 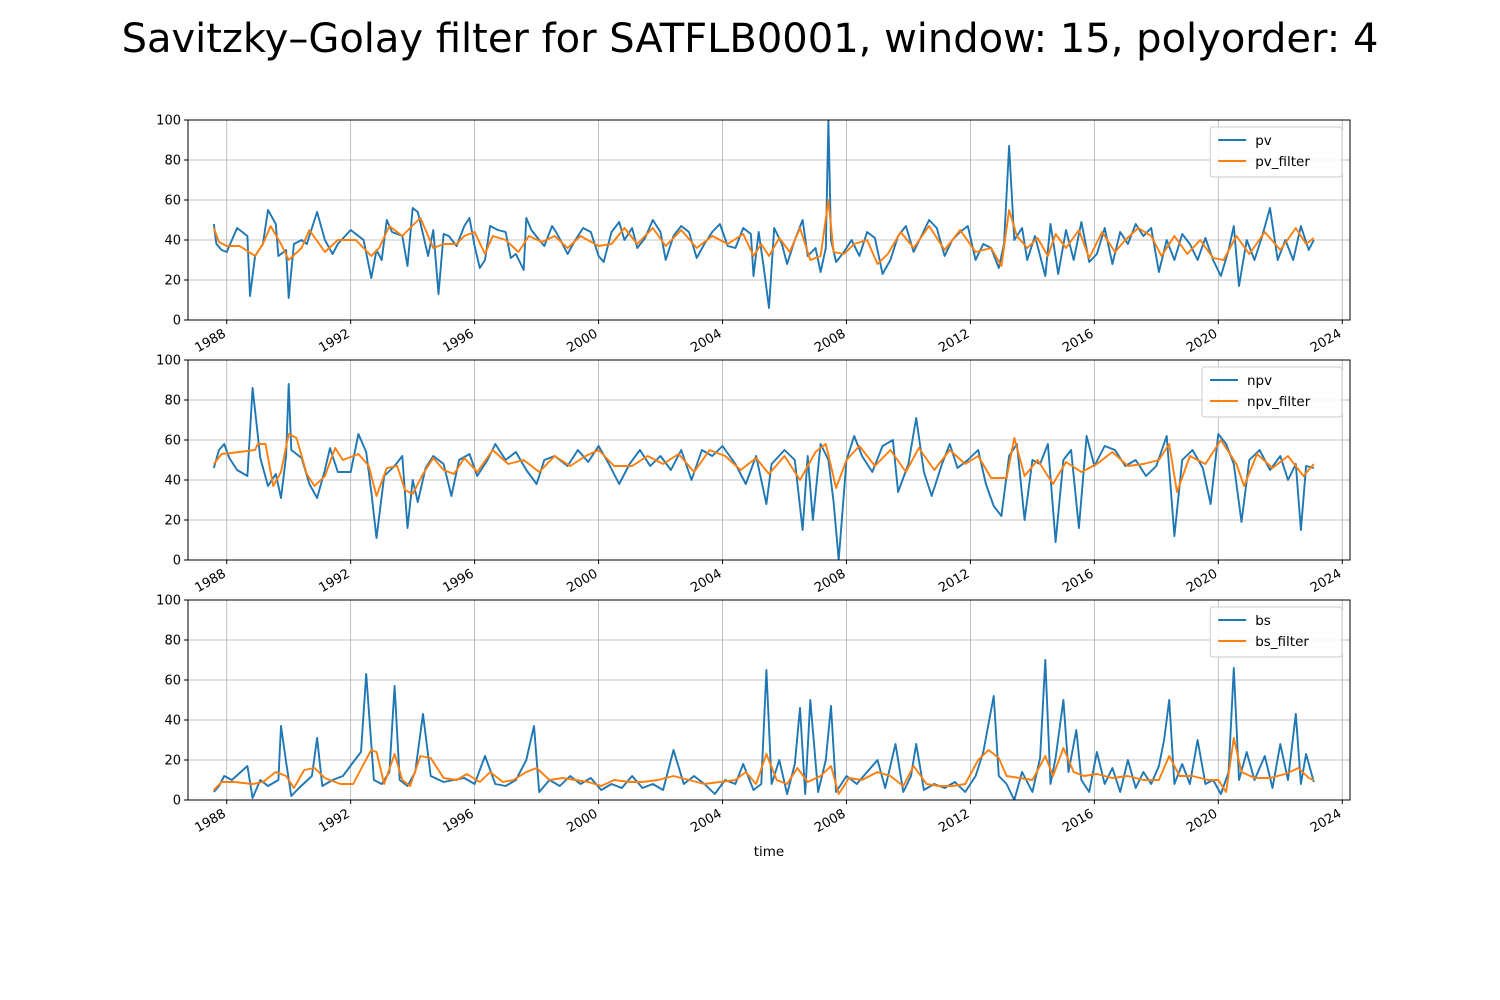 What do you see at coordinates (1282, 162) in the screenshot?
I see `legend-label-pv_filter: pv_filter` at bounding box center [1282, 162].